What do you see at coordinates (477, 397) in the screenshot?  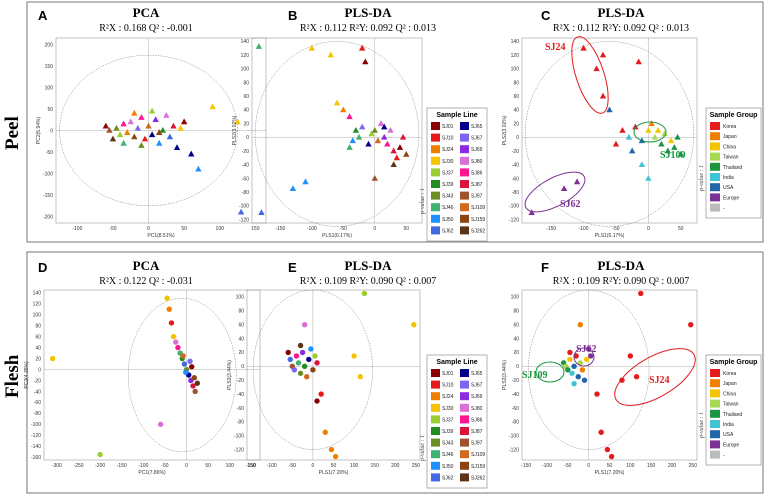 I see `legend-label: SJ69` at bounding box center [477, 397].